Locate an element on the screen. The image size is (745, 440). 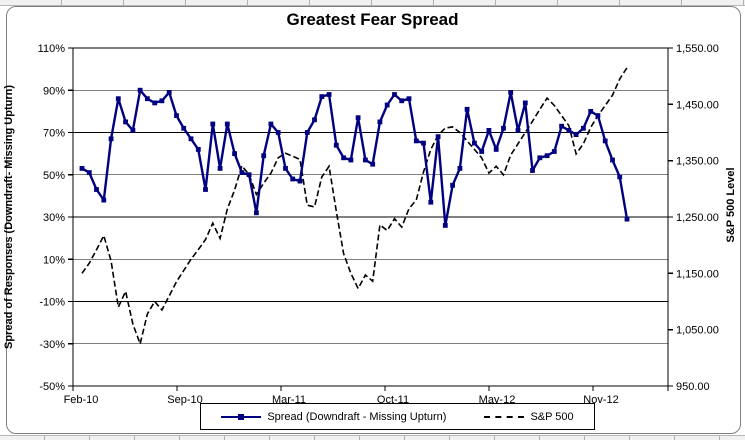
x-axis-tick-label: Sep-10 is located at coordinates (184, 400).